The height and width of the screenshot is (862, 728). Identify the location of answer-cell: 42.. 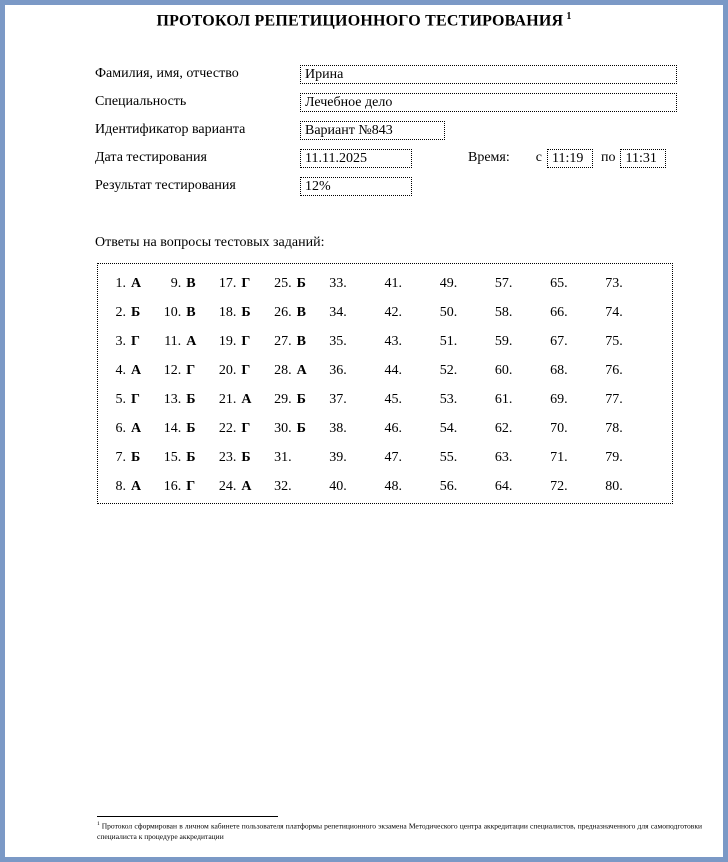
(409, 312).